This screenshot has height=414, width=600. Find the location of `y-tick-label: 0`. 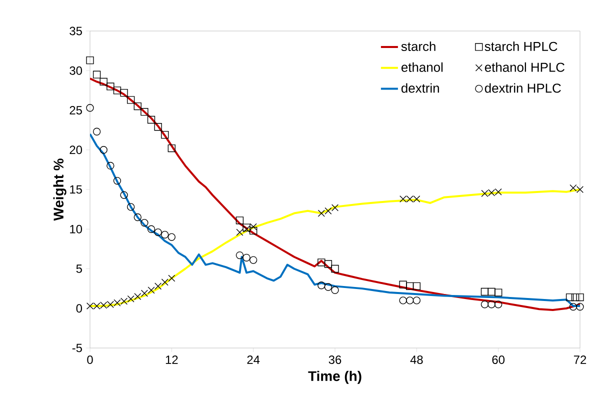

y-tick-label: 0 is located at coordinates (79, 308).